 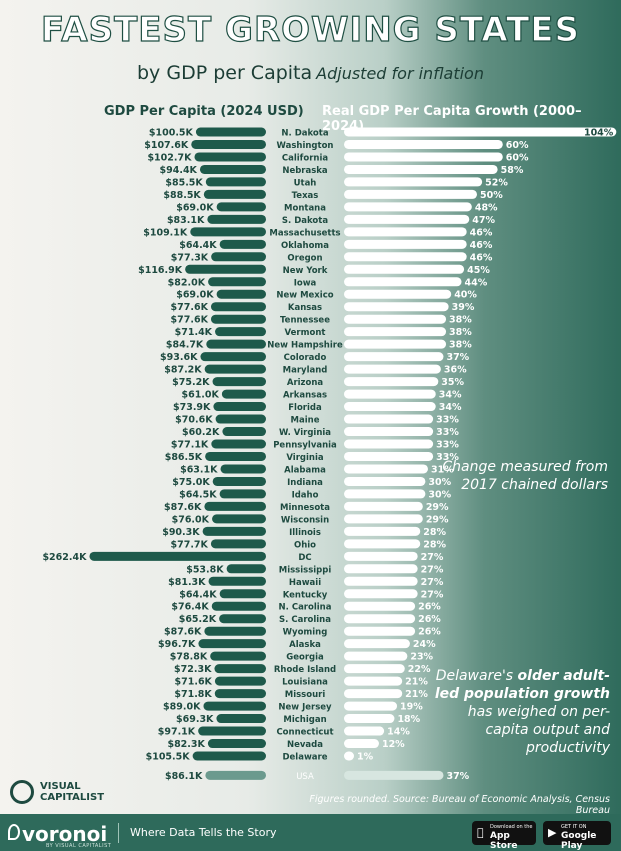 What do you see at coordinates (478, 270) in the screenshot?
I see `growth-value-label: 45%` at bounding box center [478, 270].